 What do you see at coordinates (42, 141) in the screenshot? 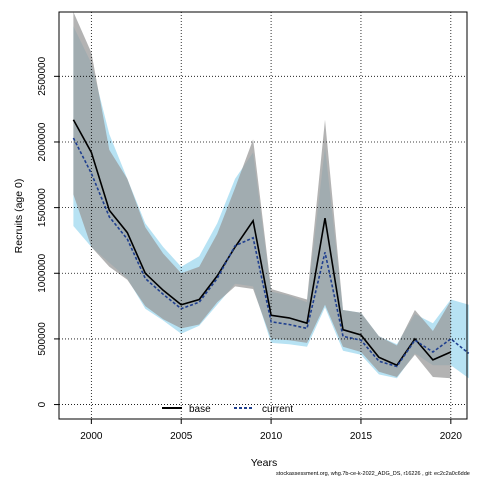
I see `y-tick-label-2000000: 2000000` at bounding box center [42, 141].